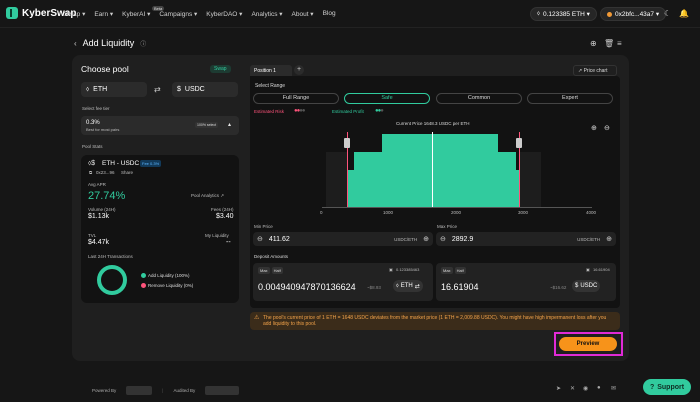 Image resolution: width=700 pixels, height=402 pixels. I want to click on chainsecurity-logo, so click(222, 390).